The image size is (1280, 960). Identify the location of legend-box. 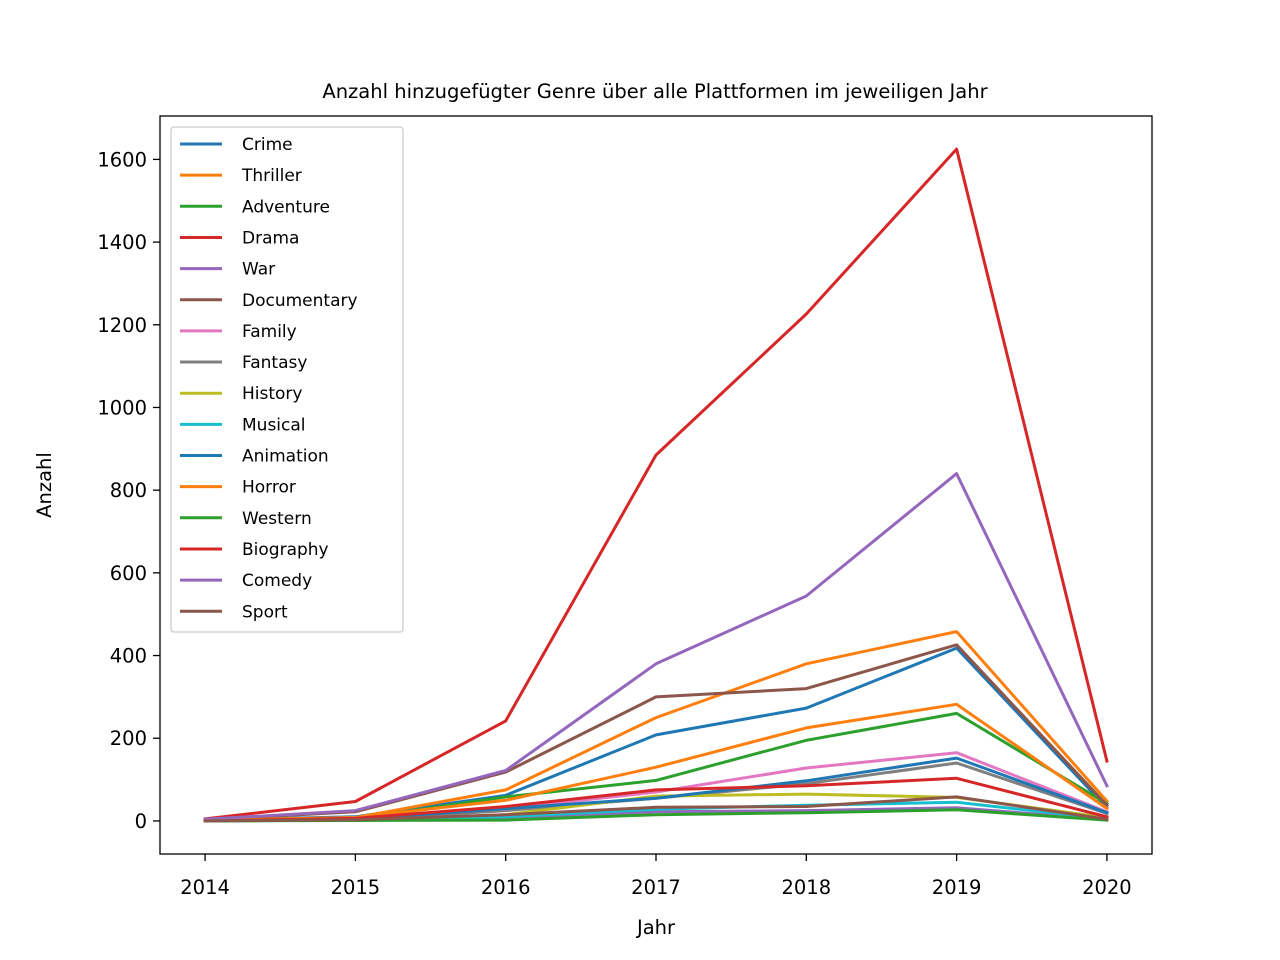
(287, 379).